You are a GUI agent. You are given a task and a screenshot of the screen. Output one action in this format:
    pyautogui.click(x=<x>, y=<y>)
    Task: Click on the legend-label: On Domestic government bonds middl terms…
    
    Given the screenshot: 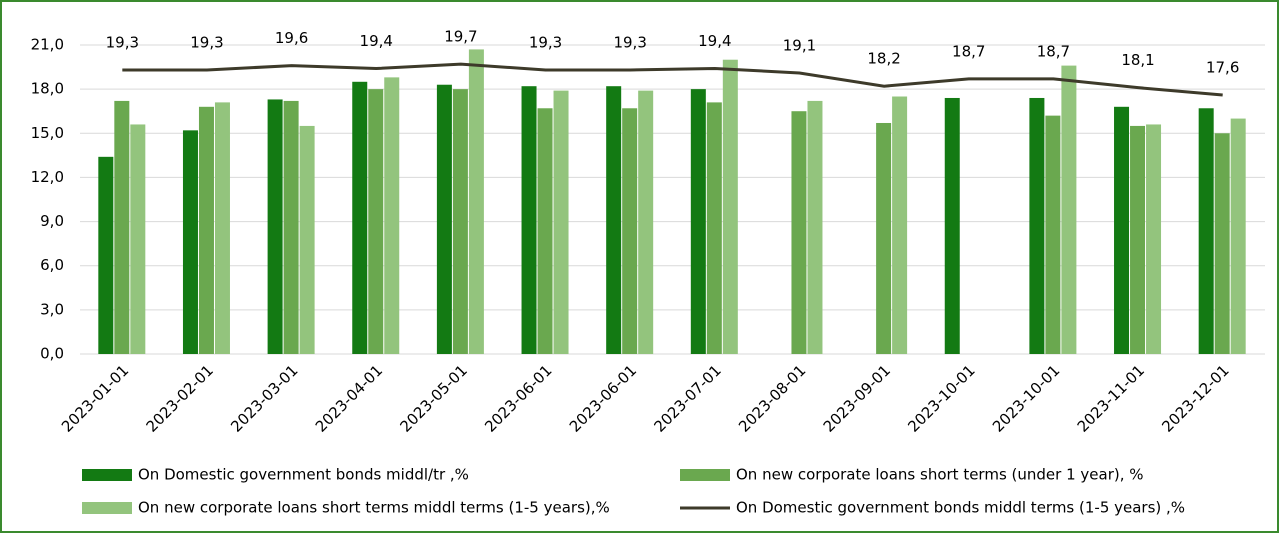 What is the action you would take?
    pyautogui.click(x=960, y=508)
    